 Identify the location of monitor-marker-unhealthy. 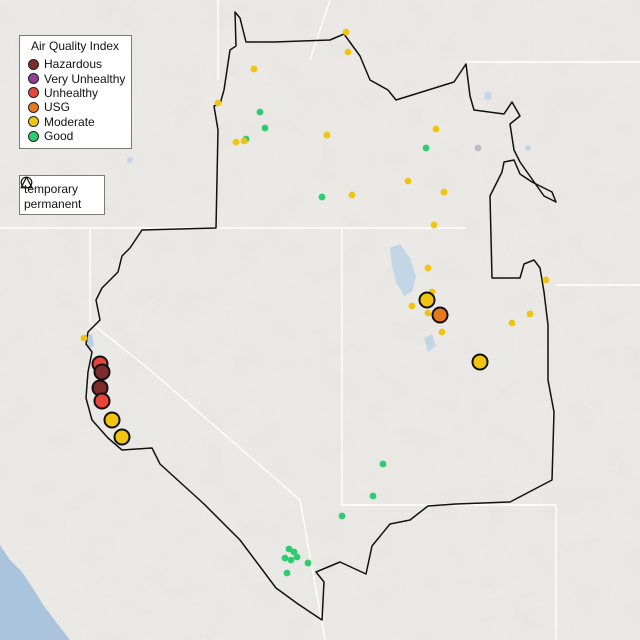
(102, 401).